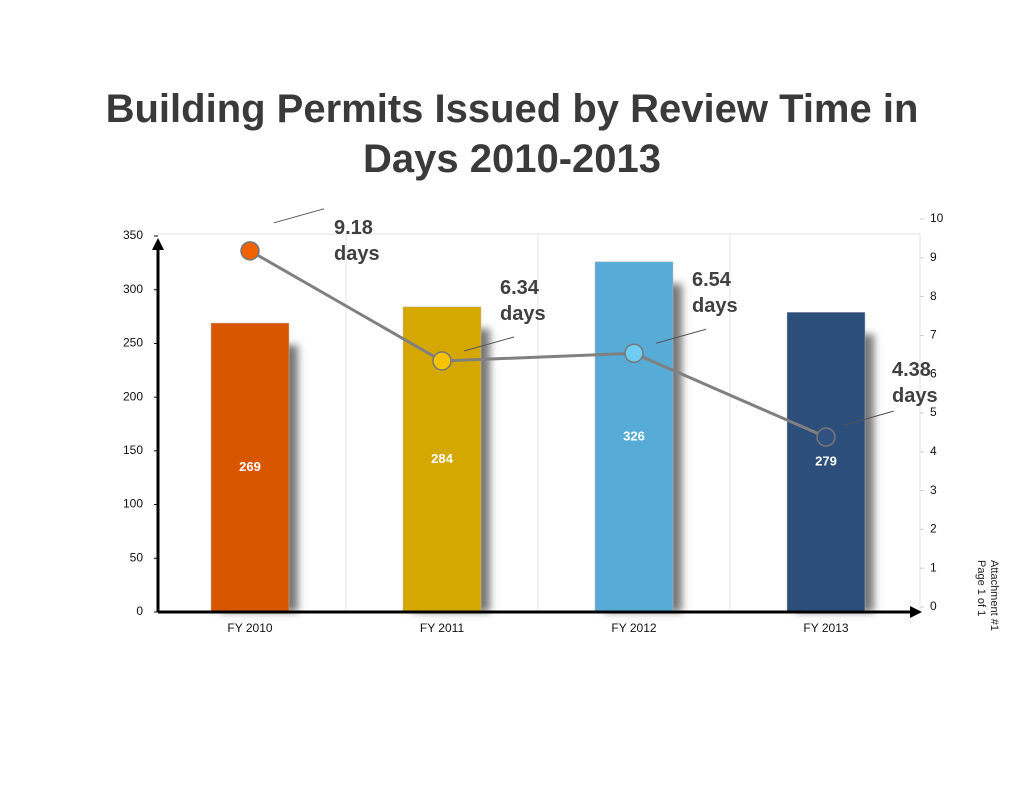 The image size is (1024, 791). What do you see at coordinates (442, 458) in the screenshot?
I see `bar-value-label: 284` at bounding box center [442, 458].